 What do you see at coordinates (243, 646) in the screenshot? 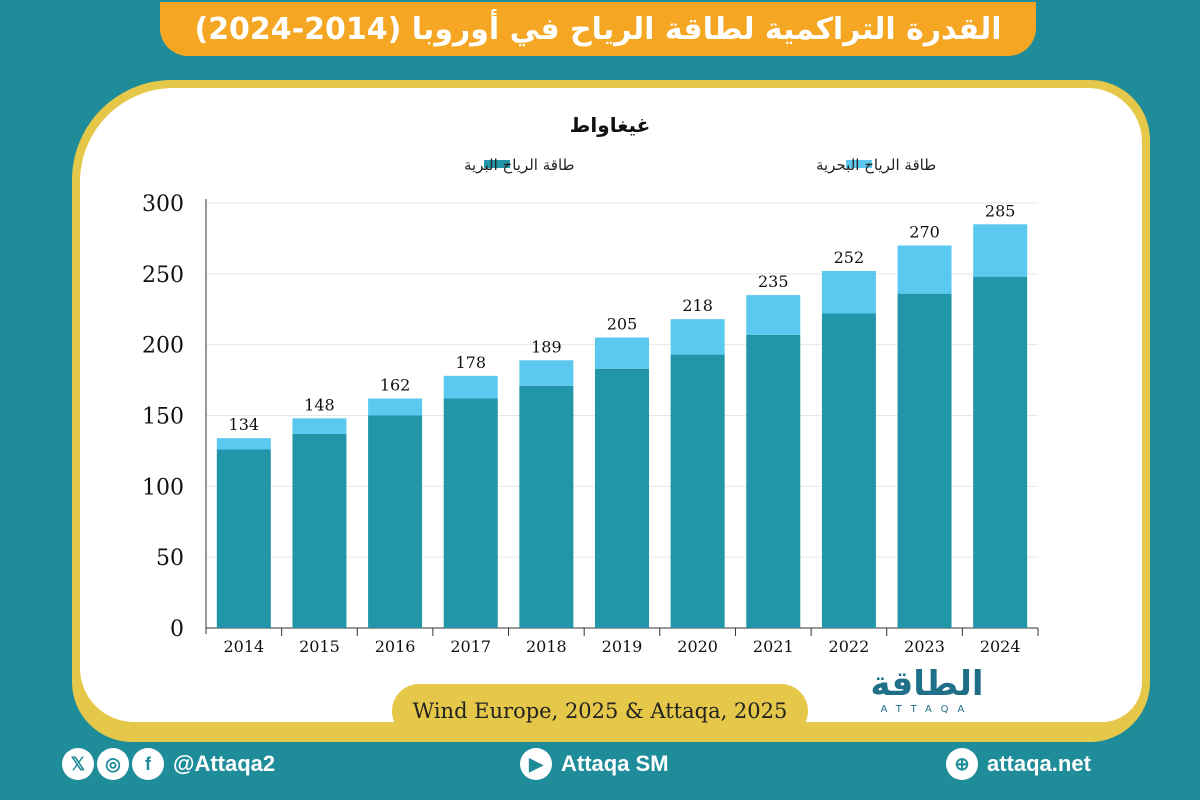
I see `x-tick-label: 2014` at bounding box center [243, 646].